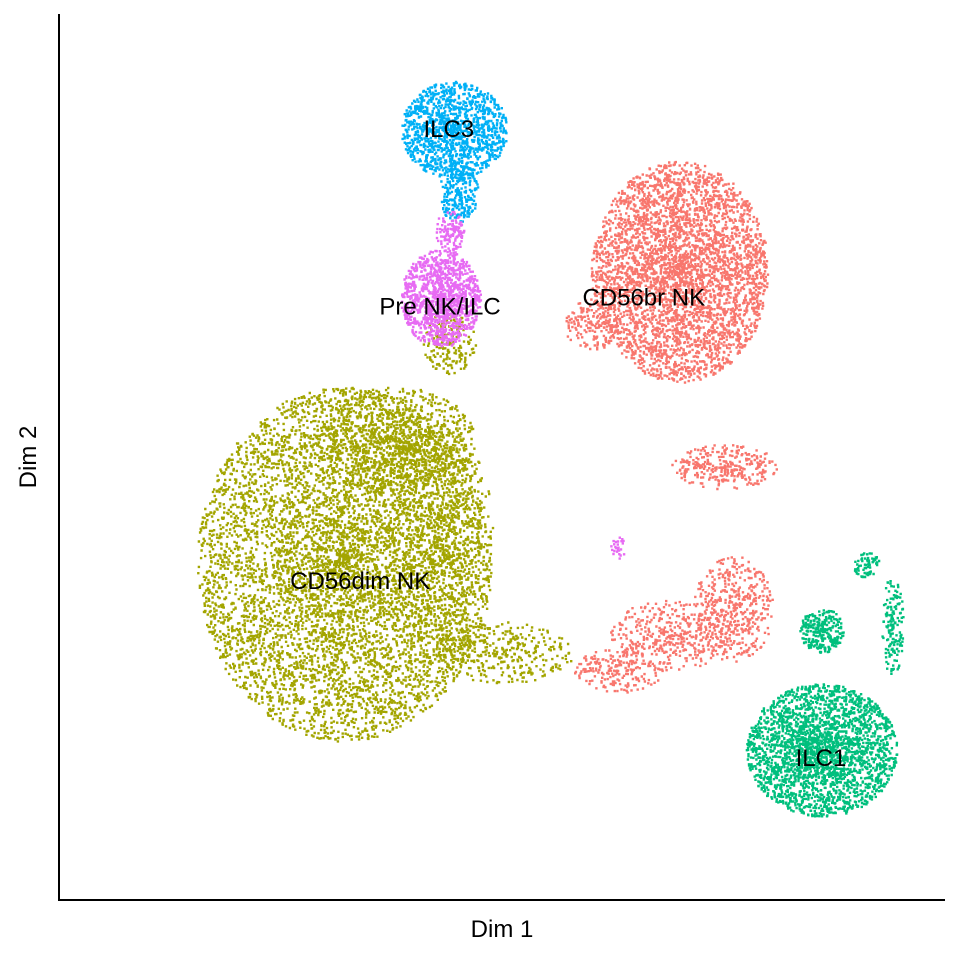 The image size is (960, 960). Describe the element at coordinates (439, 306) in the screenshot. I see `cluster-label: Pre NK/ILC` at that location.